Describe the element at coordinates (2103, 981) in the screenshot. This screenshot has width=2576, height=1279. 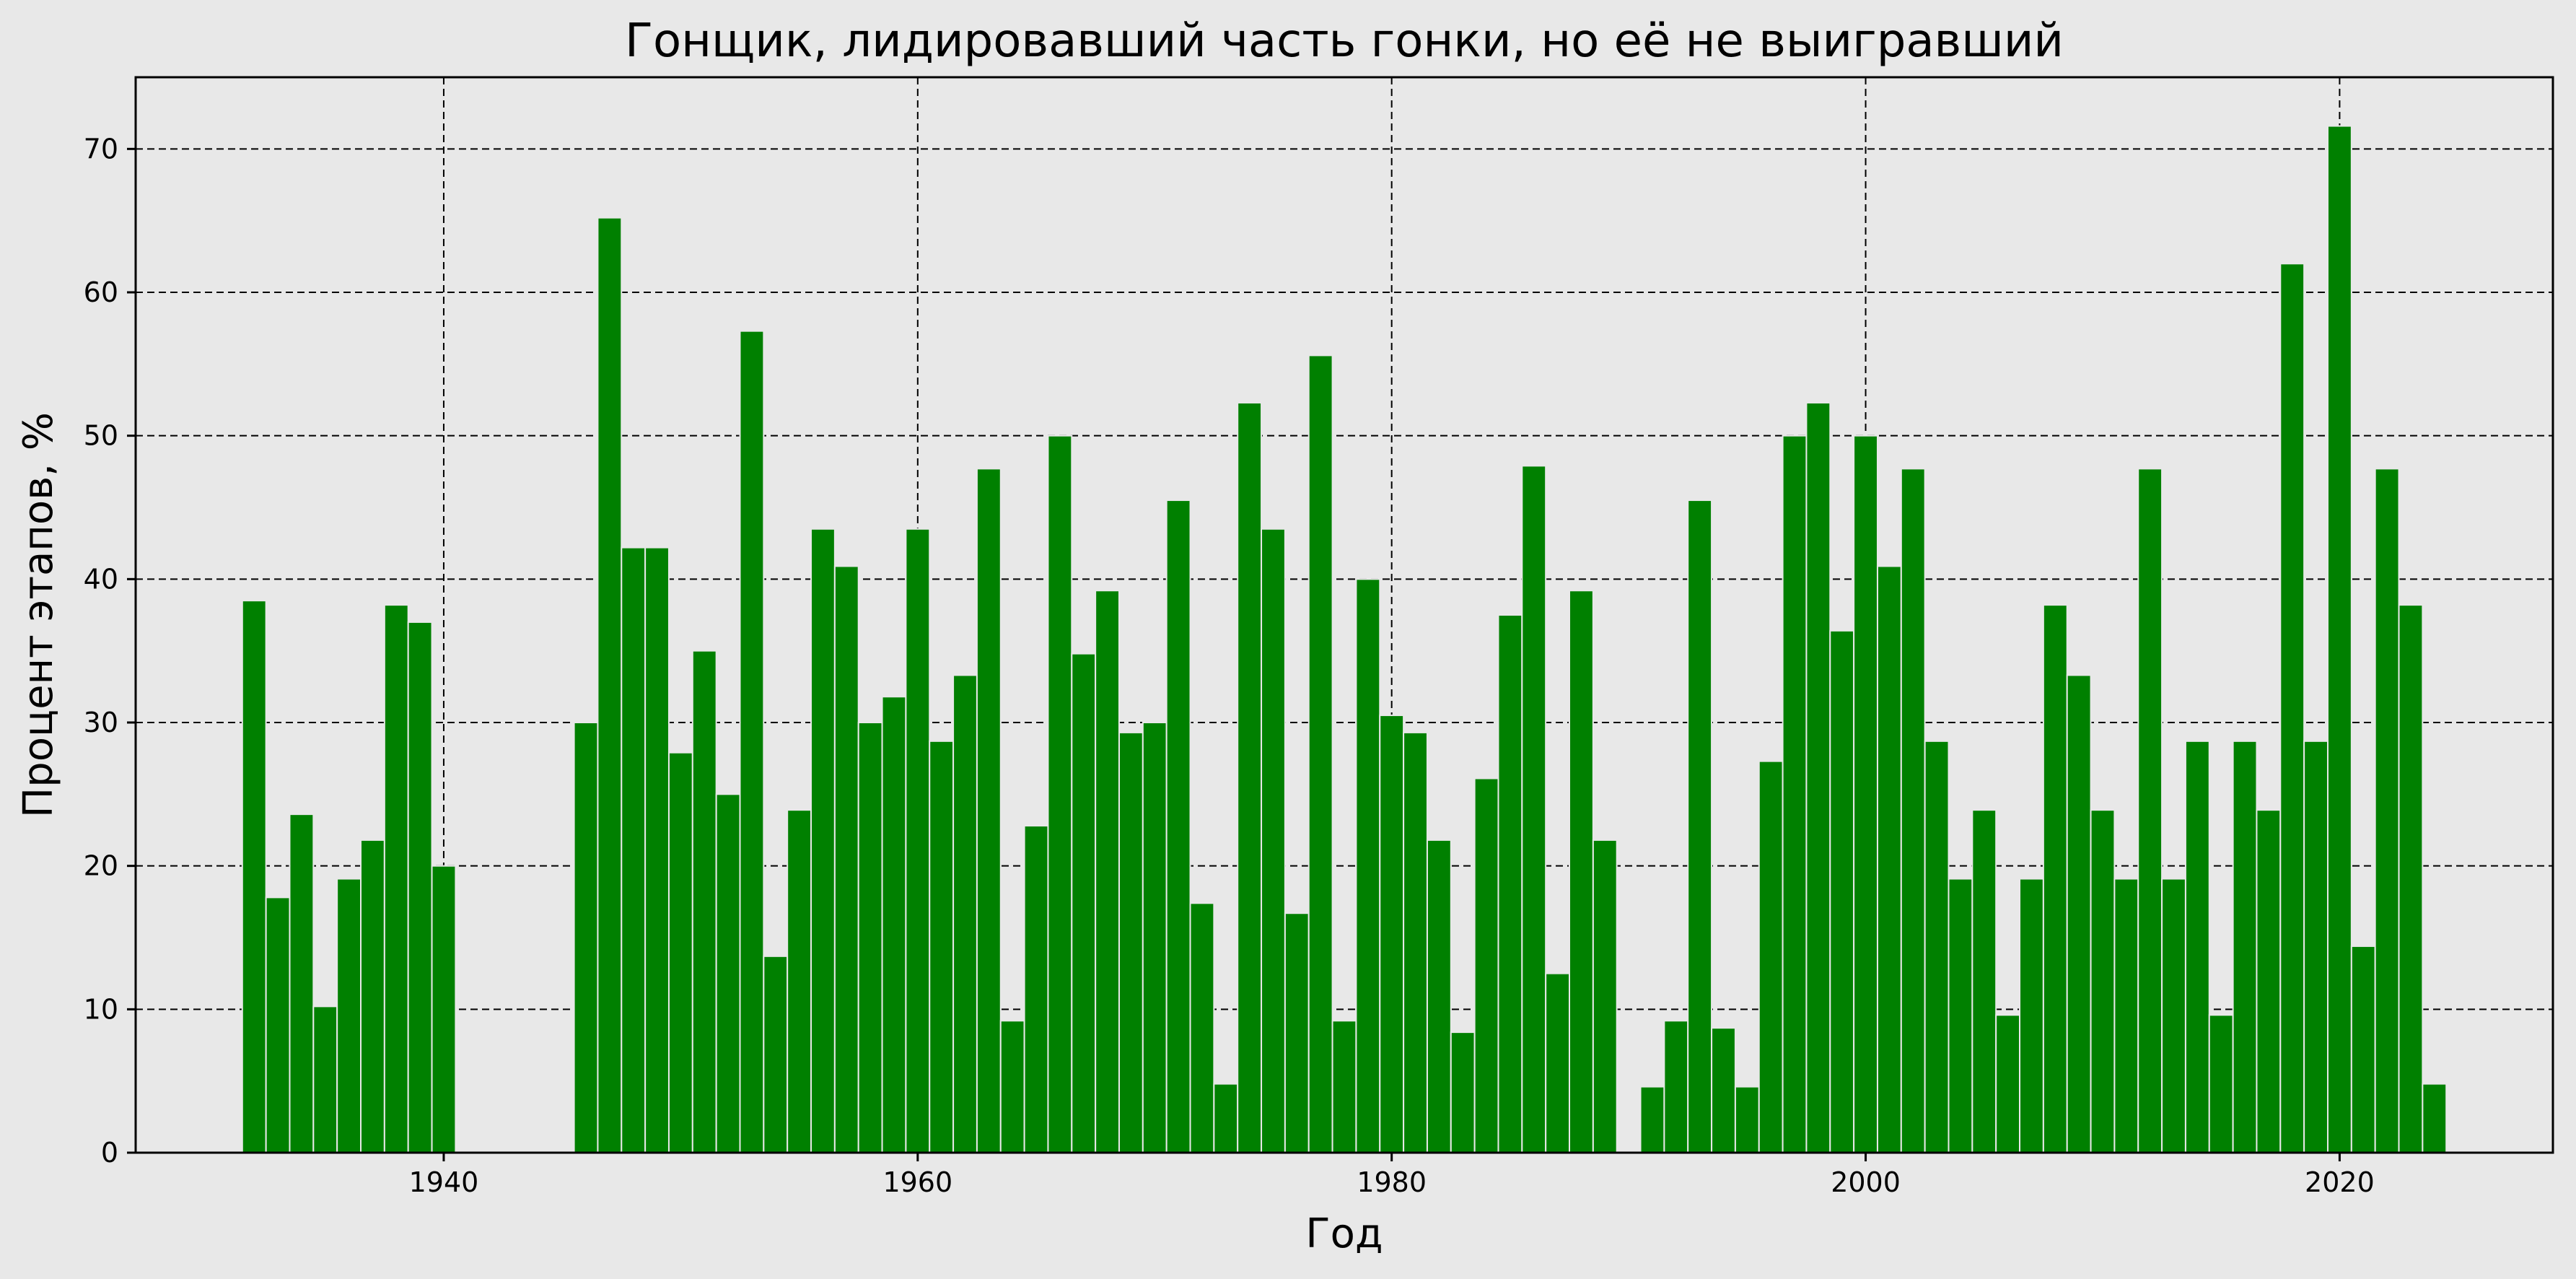
I see `bar-2010` at that location.